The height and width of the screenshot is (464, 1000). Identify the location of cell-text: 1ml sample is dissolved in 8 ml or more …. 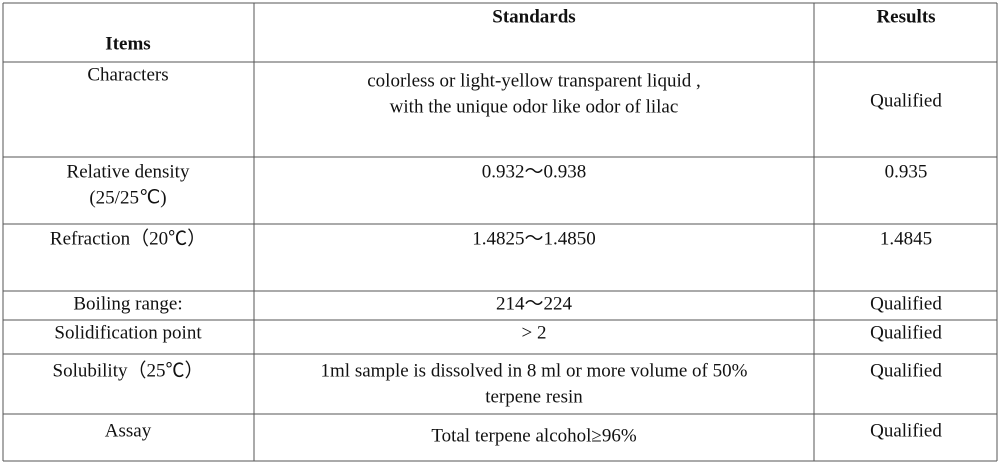
(534, 370).